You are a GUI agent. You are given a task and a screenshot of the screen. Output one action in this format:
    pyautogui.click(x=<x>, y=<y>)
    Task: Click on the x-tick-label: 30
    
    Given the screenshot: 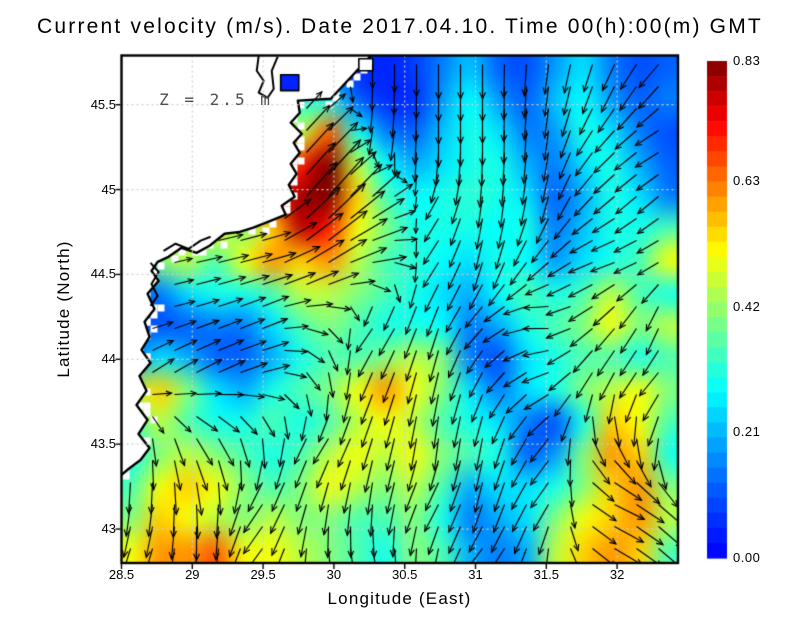 What is the action you would take?
    pyautogui.click(x=334, y=574)
    